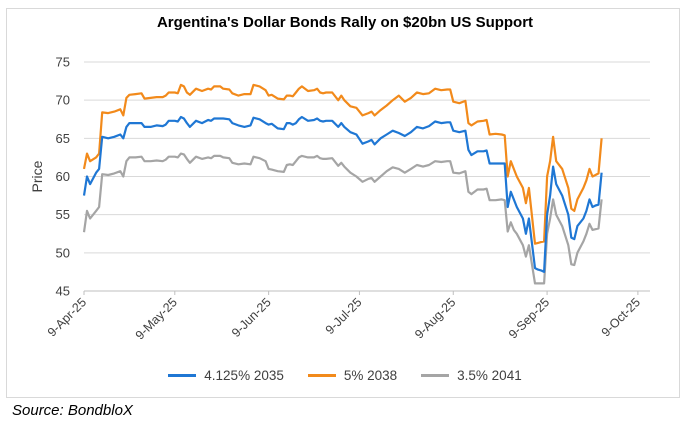 The height and width of the screenshot is (431, 690). What do you see at coordinates (370, 375) in the screenshot?
I see `legend-label-2038: 5% 2038` at bounding box center [370, 375].